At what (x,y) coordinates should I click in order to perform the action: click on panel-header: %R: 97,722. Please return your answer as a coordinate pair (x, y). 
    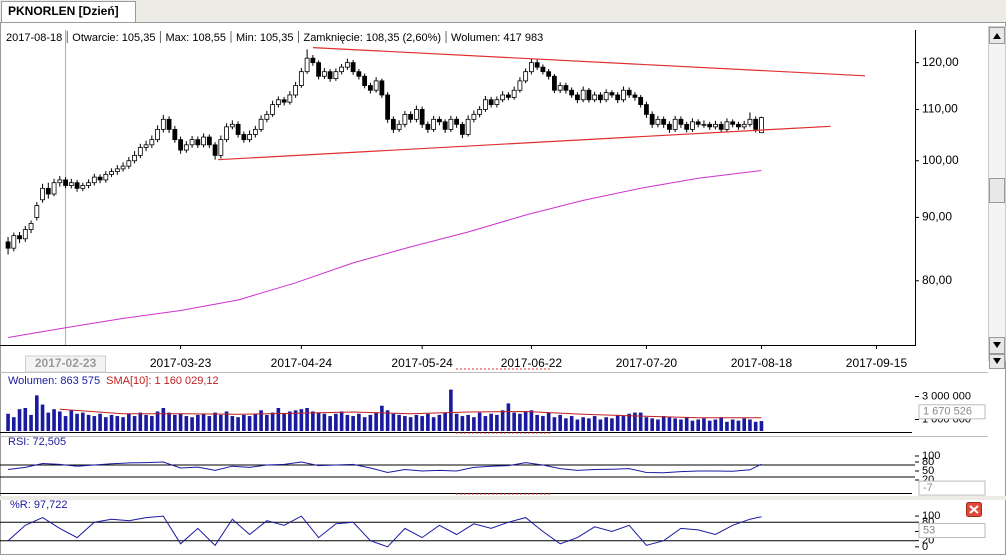
    Looking at the image, I should click on (38, 505).